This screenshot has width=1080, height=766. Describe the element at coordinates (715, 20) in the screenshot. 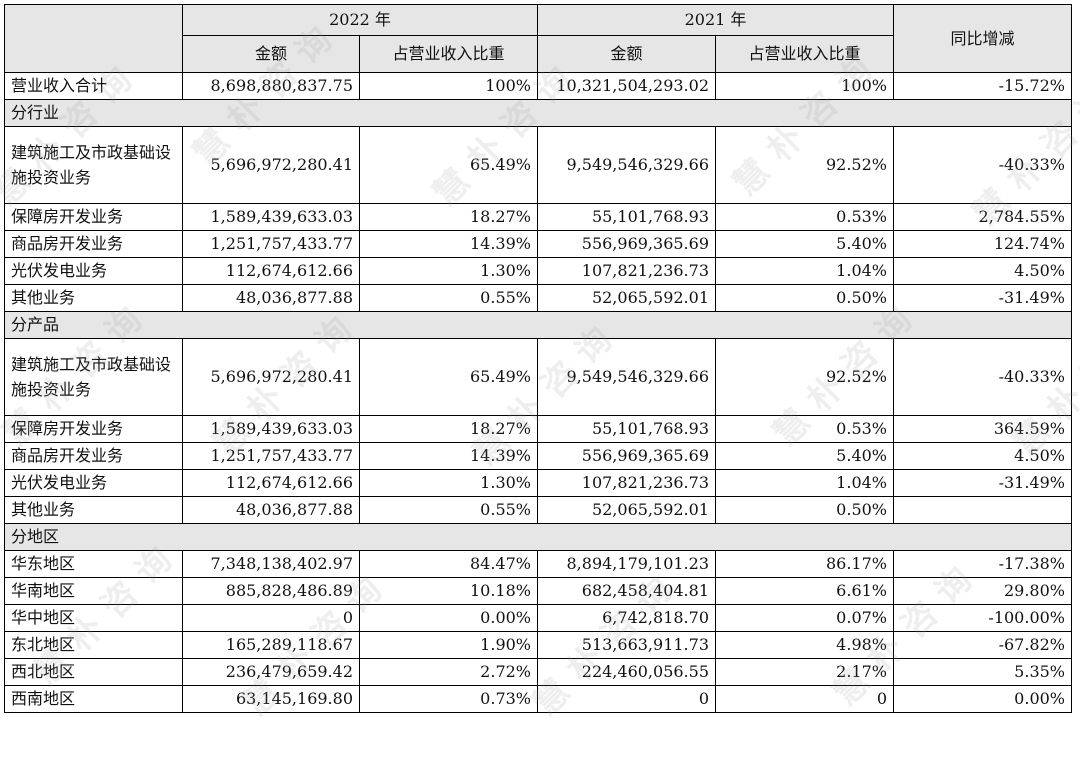

I see `header-year-2021: 2021 年` at that location.